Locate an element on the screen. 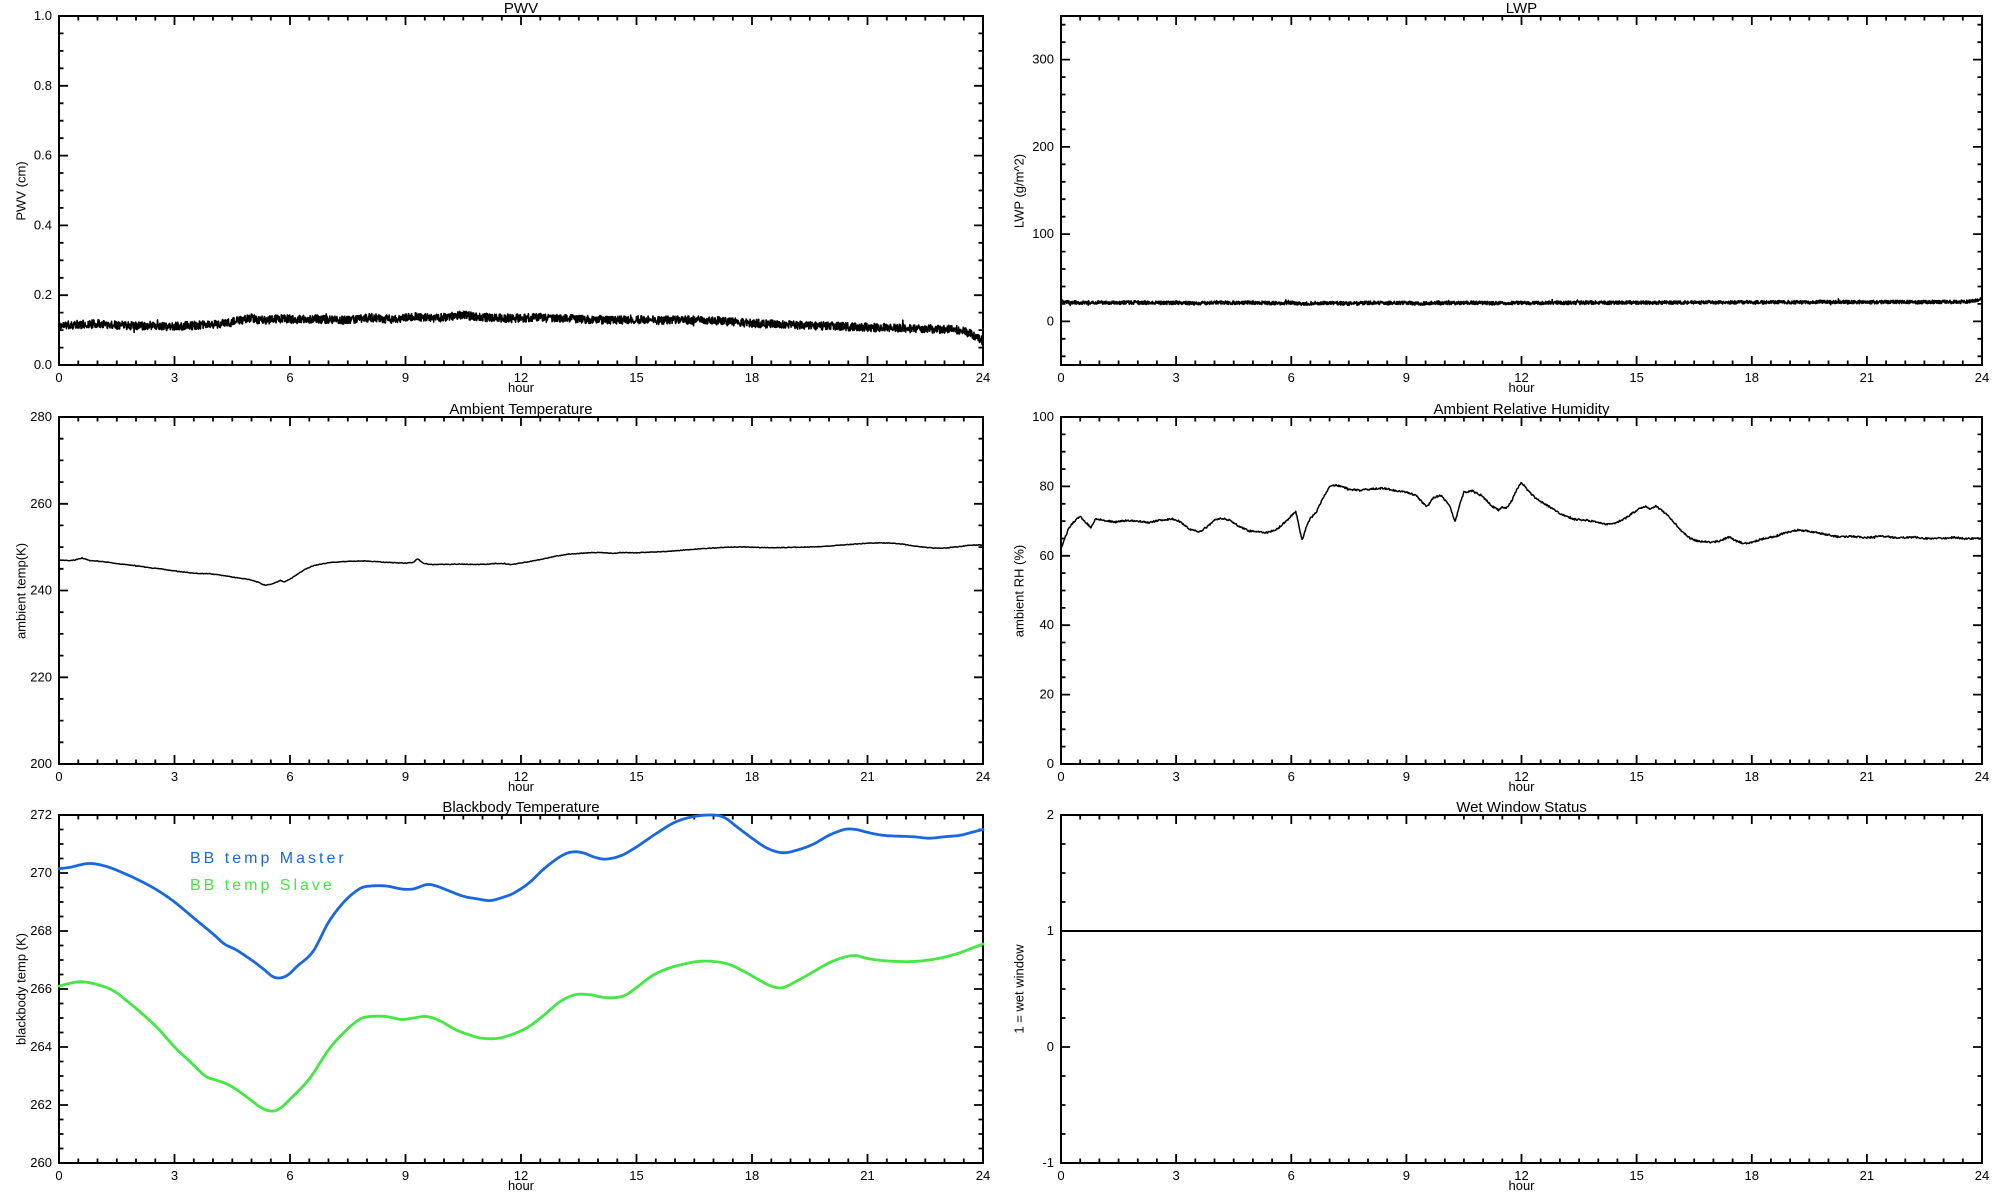  blackbody-temperature-plot-title: Blackbody Temperature is located at coordinates (521, 807).